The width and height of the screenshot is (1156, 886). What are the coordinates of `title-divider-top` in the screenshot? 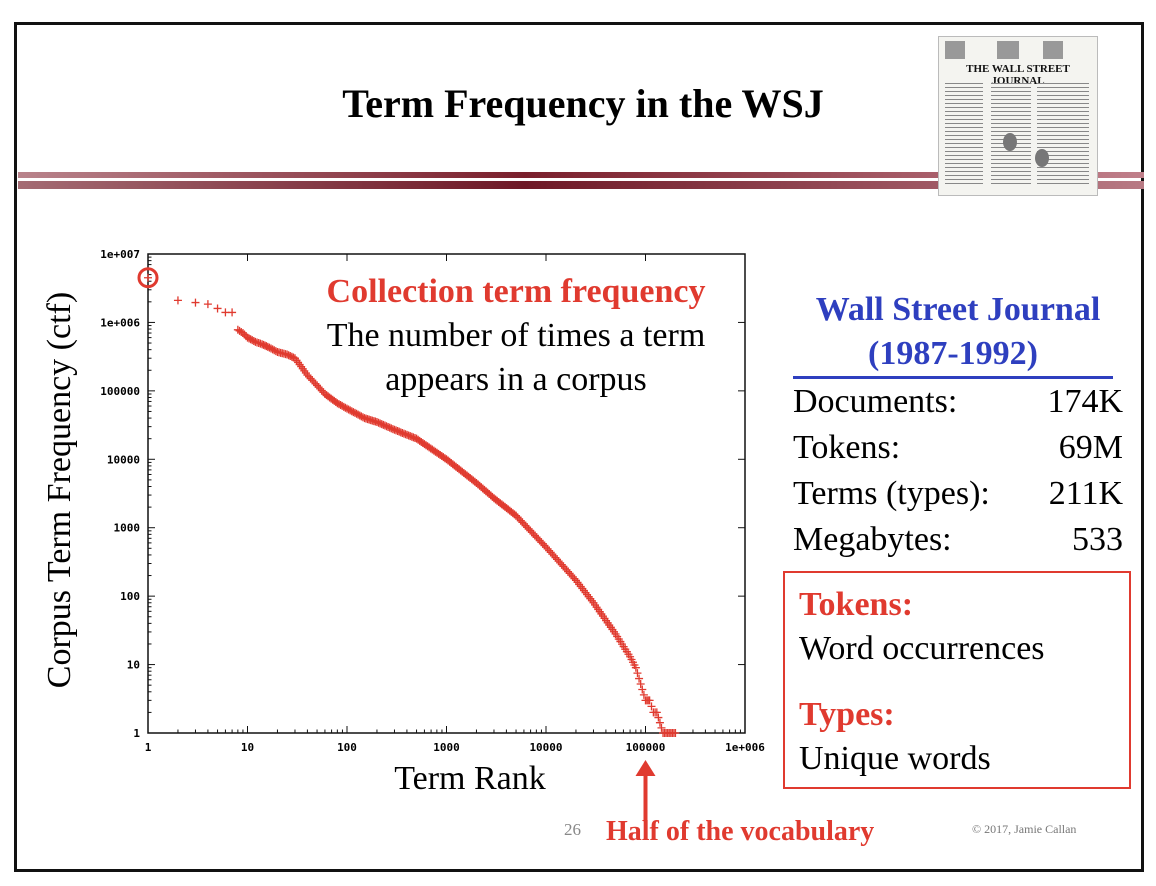 It's located at (581, 175).